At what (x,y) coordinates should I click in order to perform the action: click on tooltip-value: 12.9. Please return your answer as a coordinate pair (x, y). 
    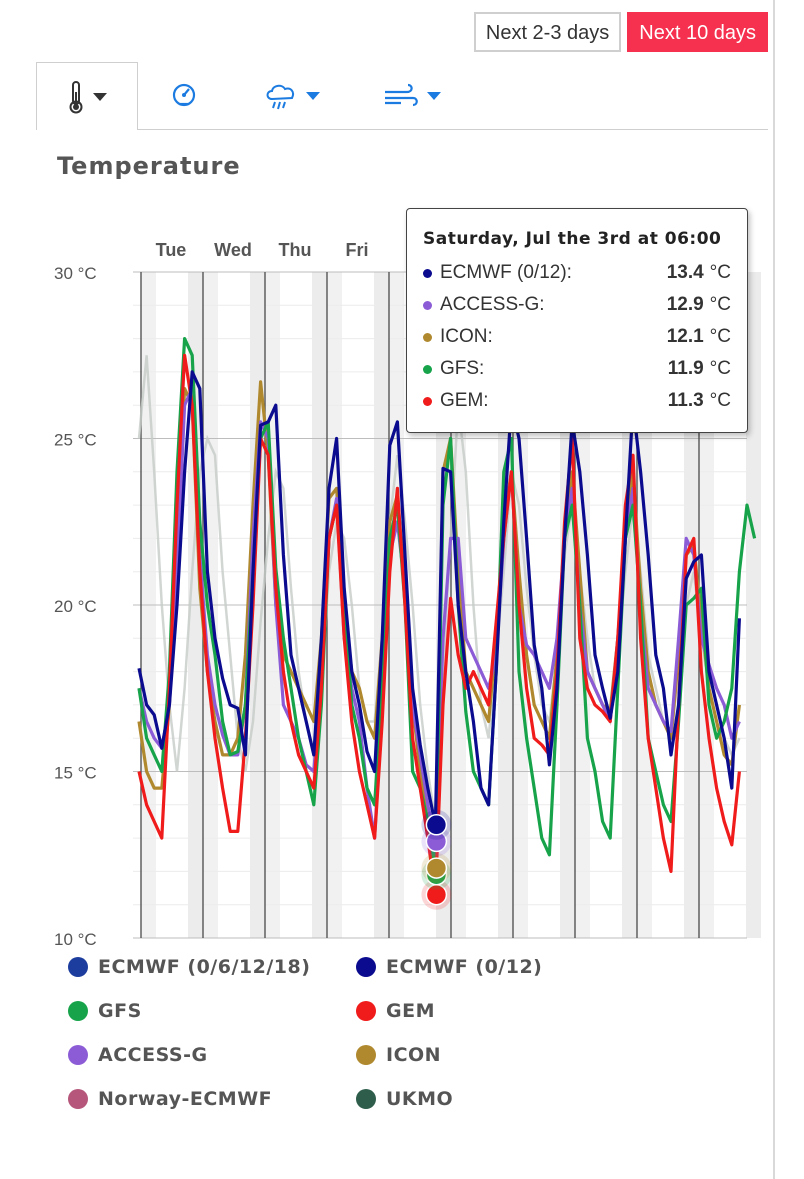
    Looking at the image, I should click on (685, 304).